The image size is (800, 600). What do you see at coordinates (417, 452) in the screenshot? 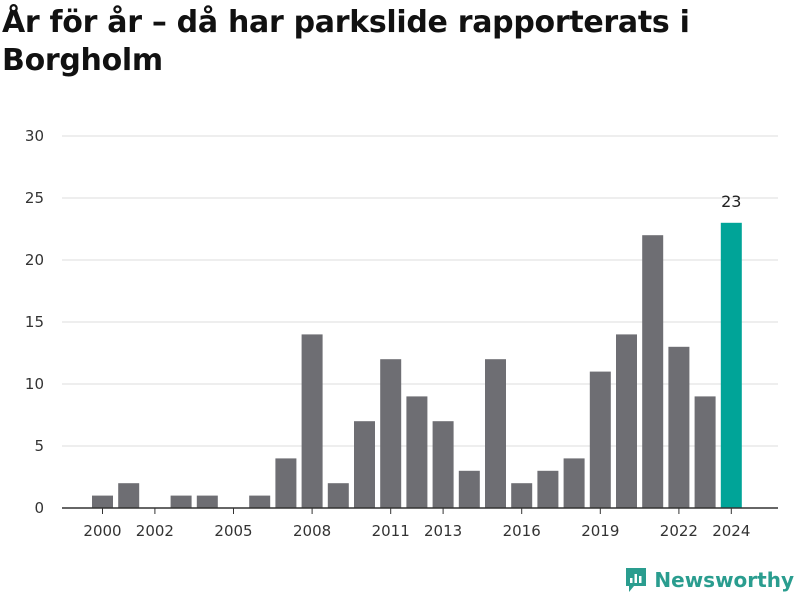
I see `bar-2012` at bounding box center [417, 452].